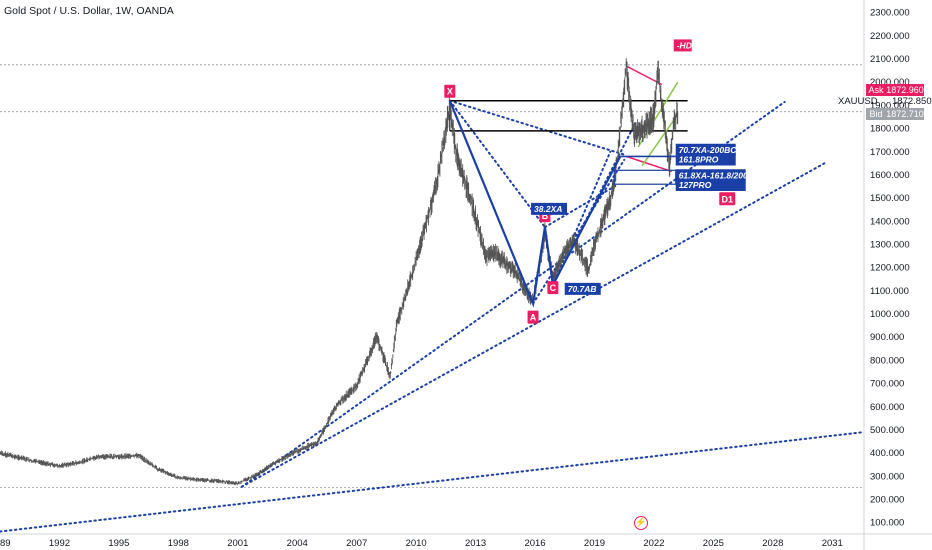  Describe the element at coordinates (890, 36) in the screenshot. I see `y-tick-label: 2200.000` at that location.